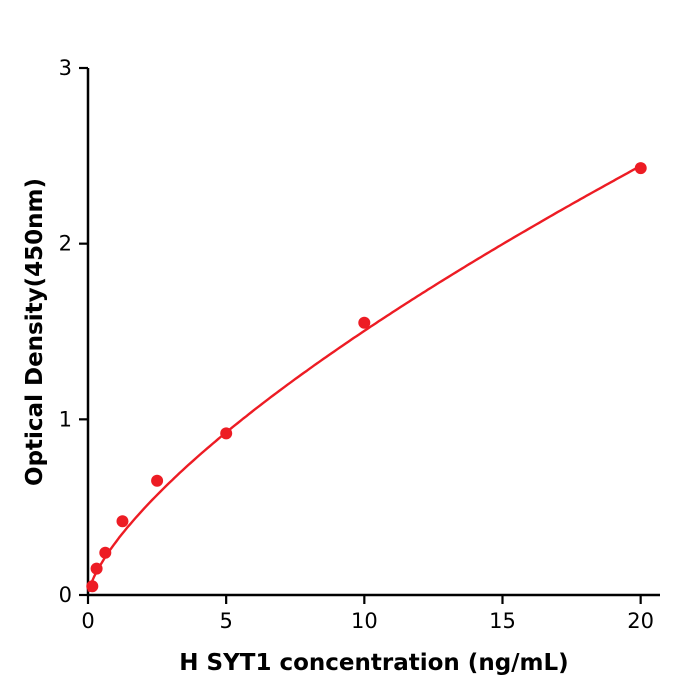 The image size is (700, 700). Describe the element at coordinates (87, 621) in the screenshot. I see `x-tick-label: 0` at that location.